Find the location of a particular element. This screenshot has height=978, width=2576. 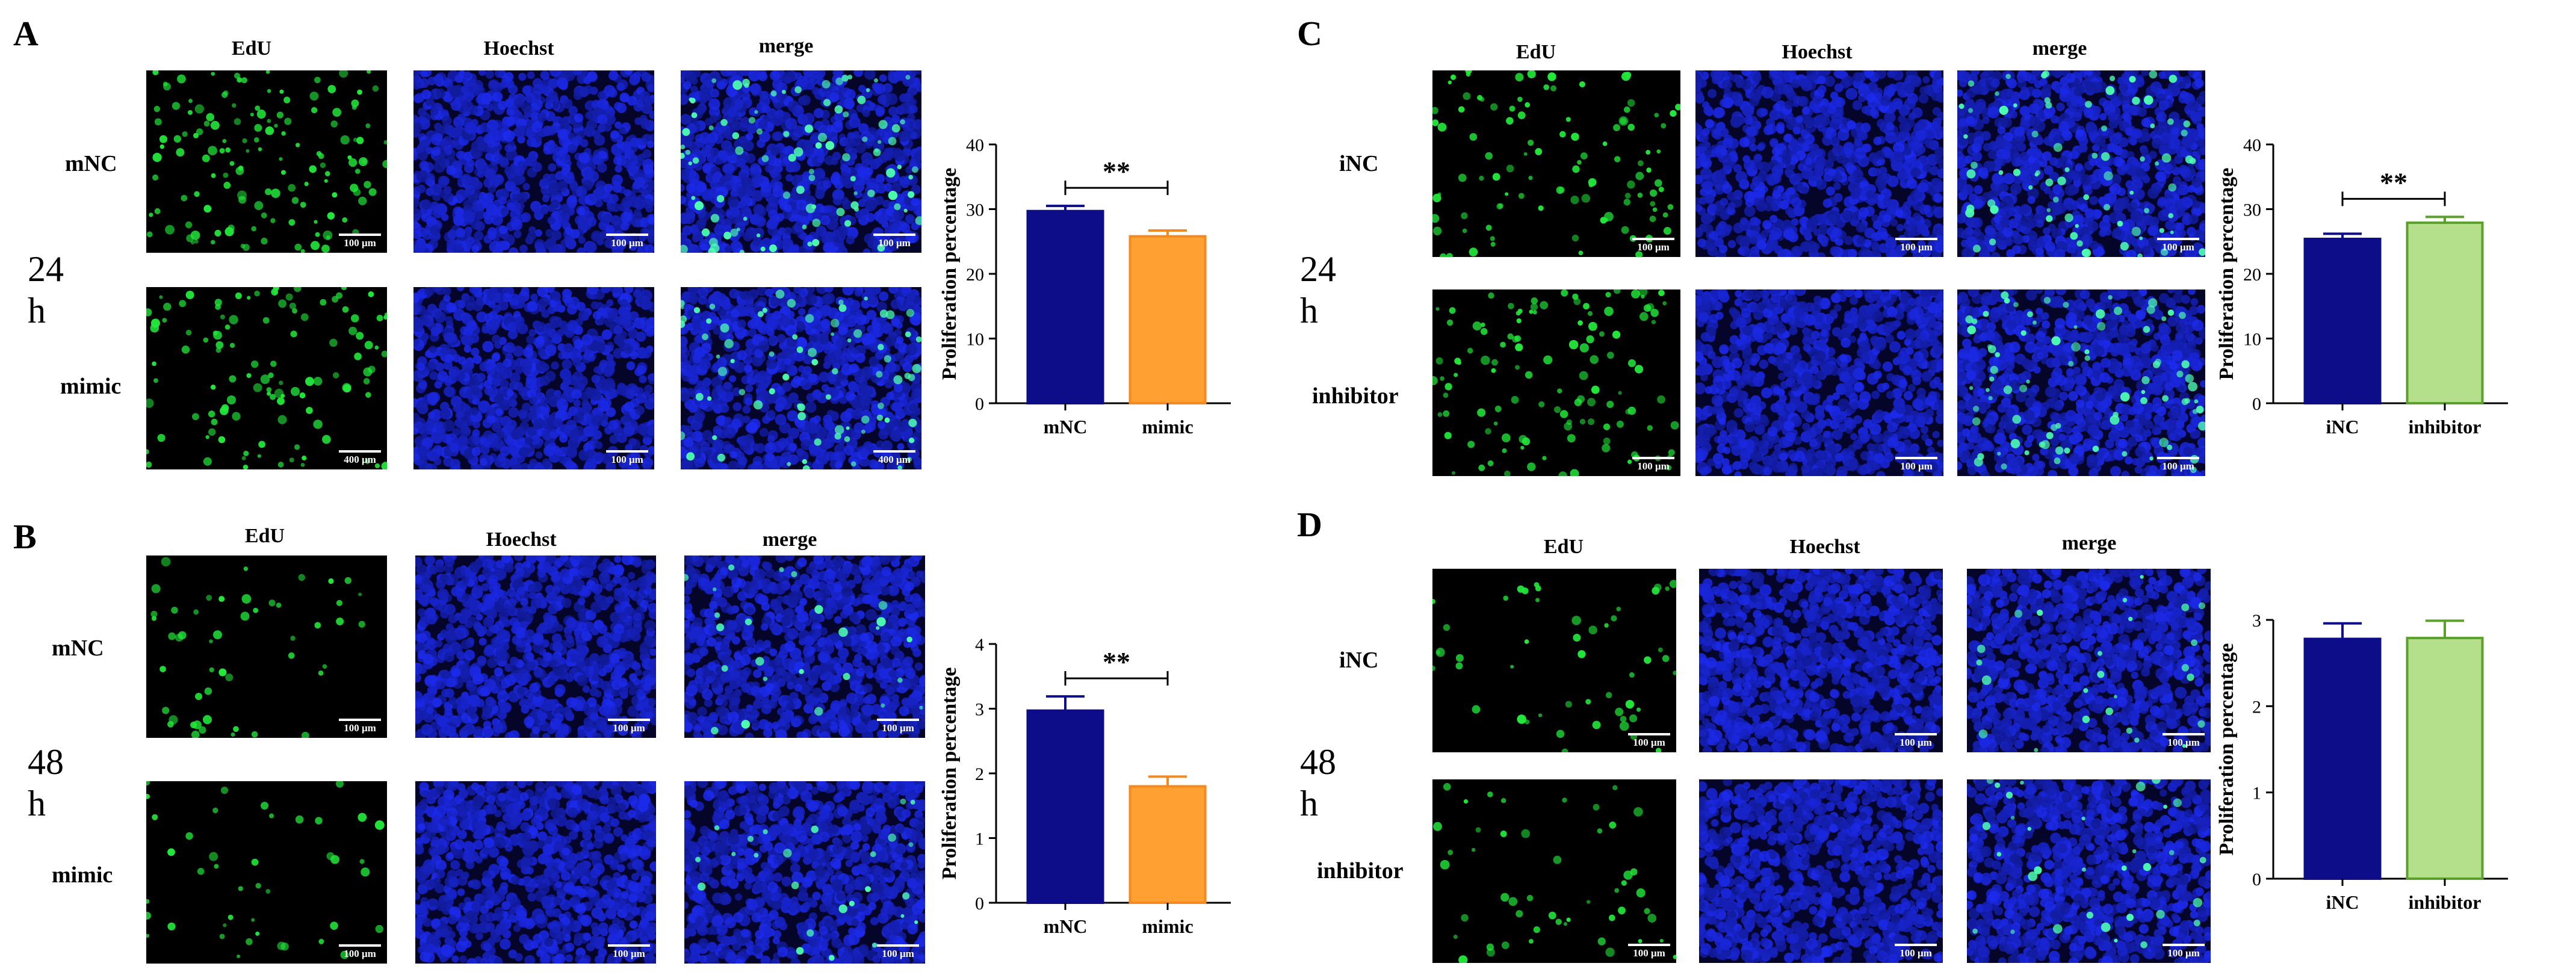

y-tick-label: 10 is located at coordinates (975, 340).